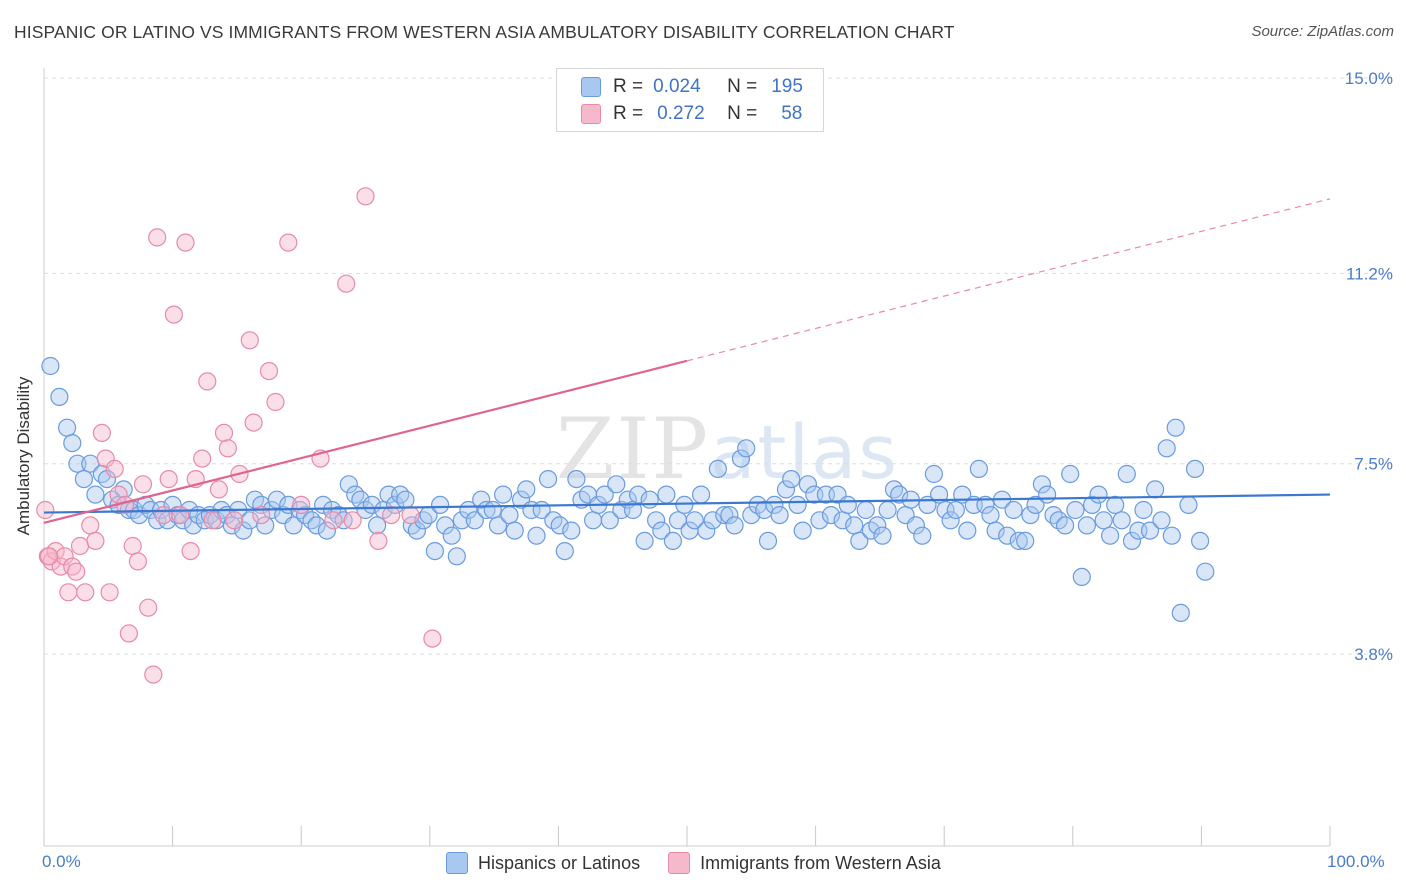  Describe the element at coordinates (591, 87) in the screenshot. I see `legend-swatch-blue` at that location.